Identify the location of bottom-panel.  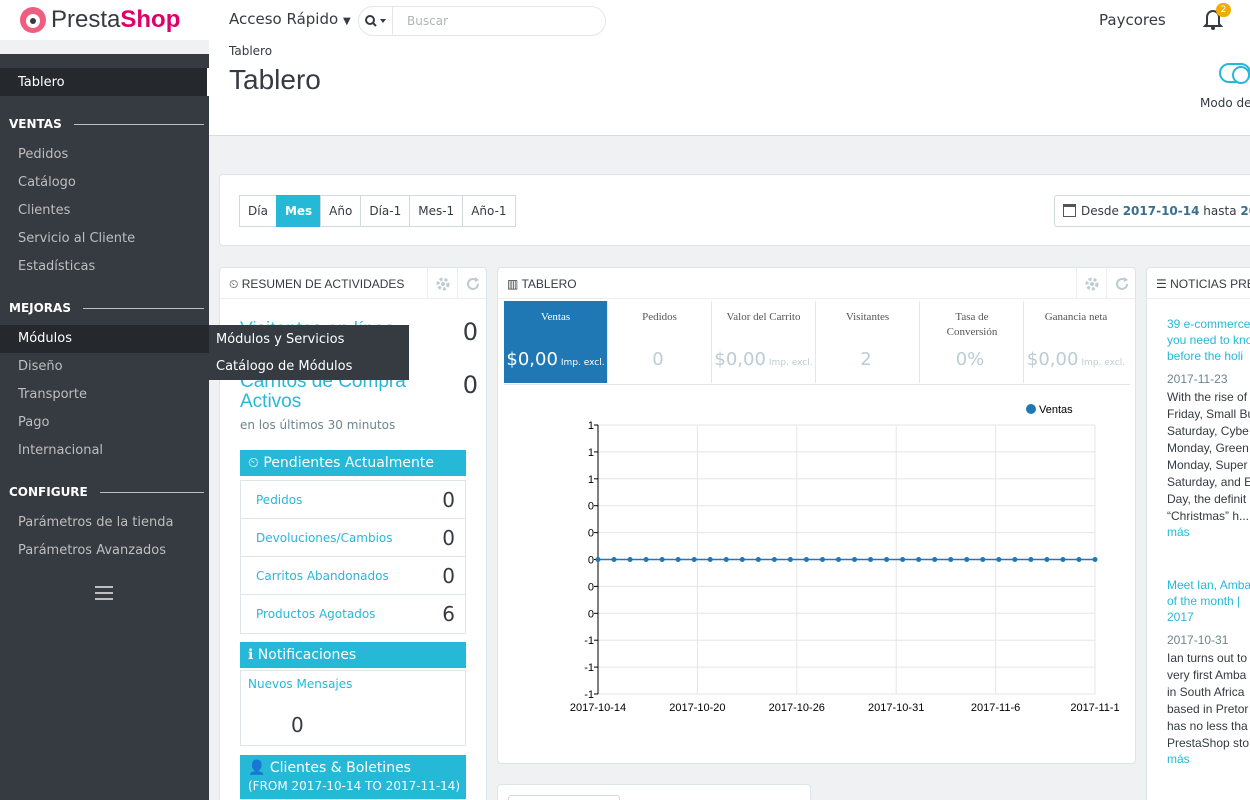
(654, 792).